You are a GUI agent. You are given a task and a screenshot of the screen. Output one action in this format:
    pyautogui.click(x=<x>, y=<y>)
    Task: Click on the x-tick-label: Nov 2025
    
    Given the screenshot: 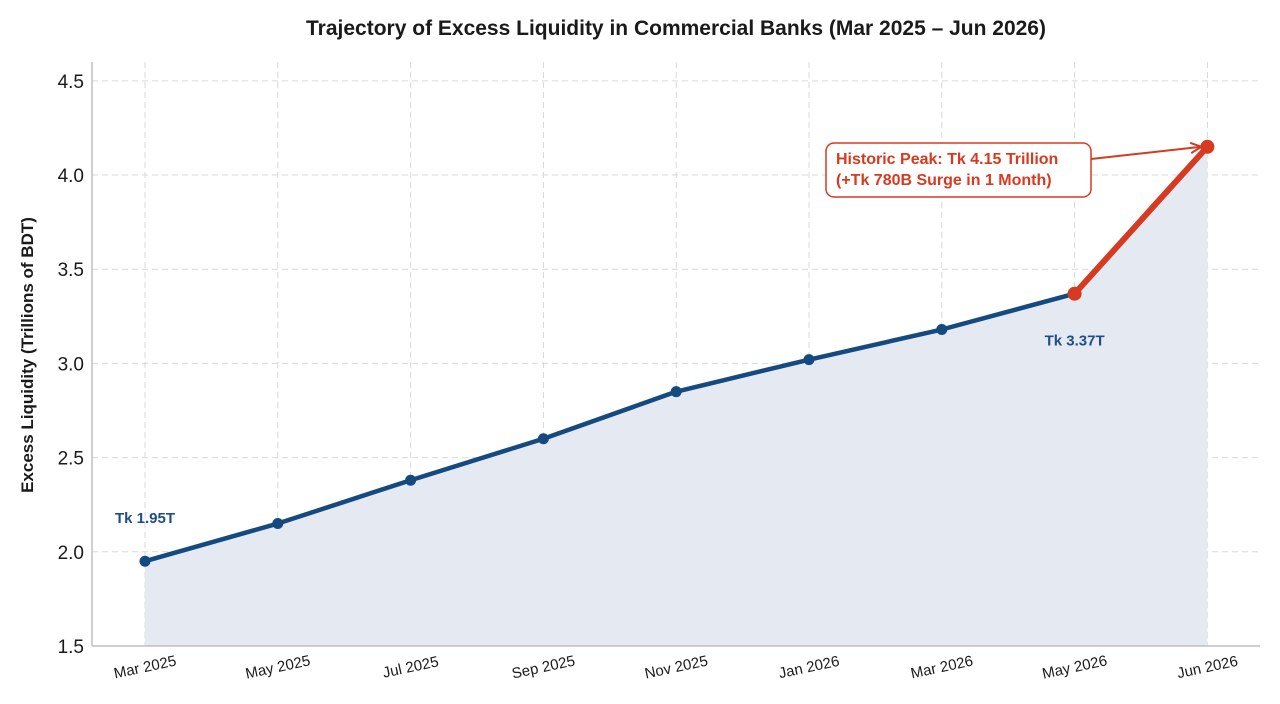 What is the action you would take?
    pyautogui.click(x=676, y=667)
    